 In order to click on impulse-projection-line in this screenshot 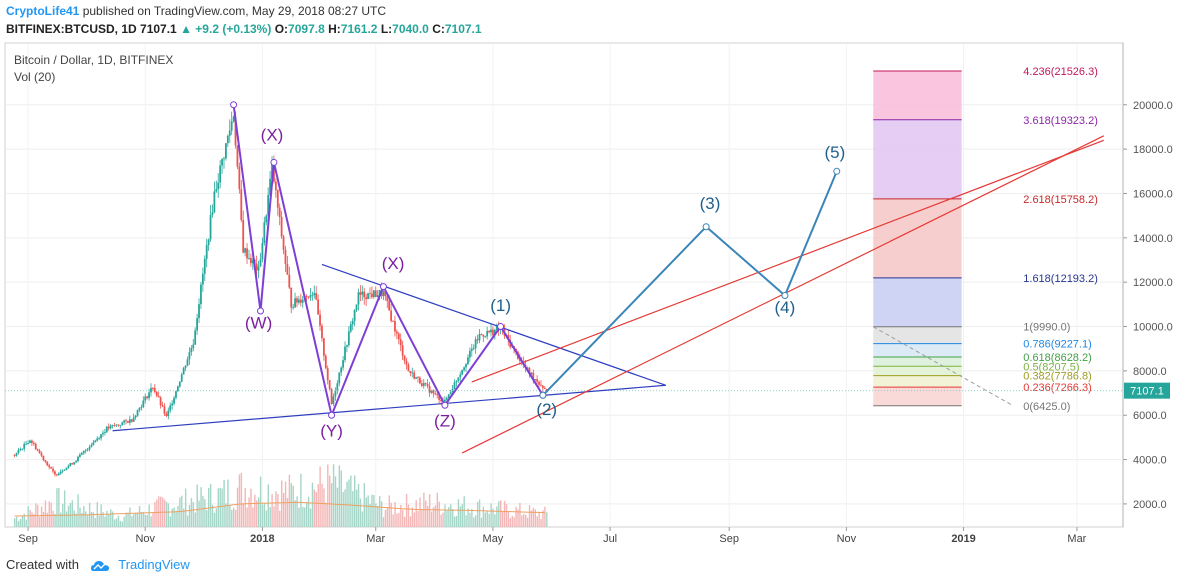, I will do `click(690, 283)`.